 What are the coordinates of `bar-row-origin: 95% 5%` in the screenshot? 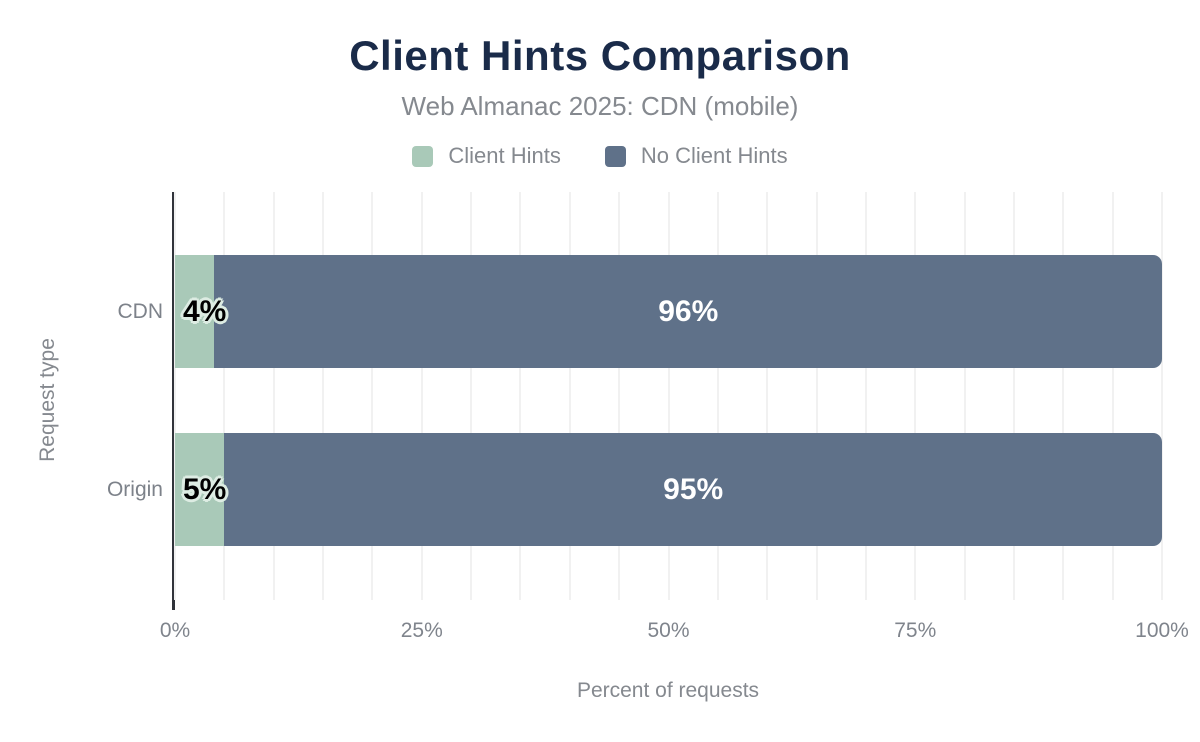 It's located at (668, 489).